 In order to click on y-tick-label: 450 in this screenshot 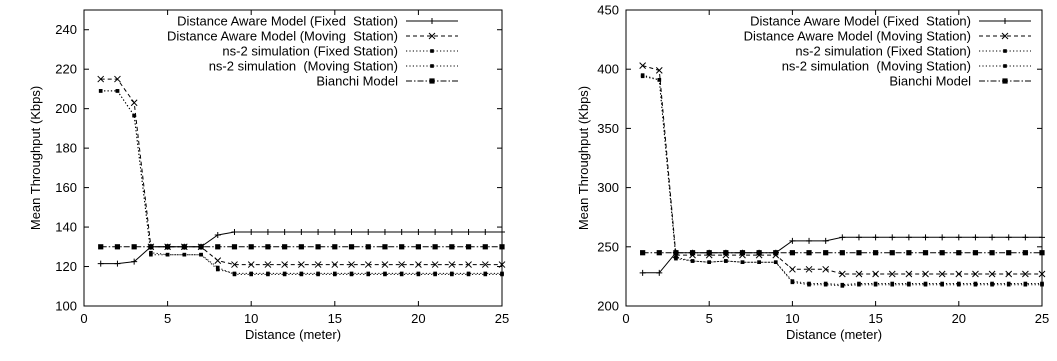, I will do `click(608, 10)`.